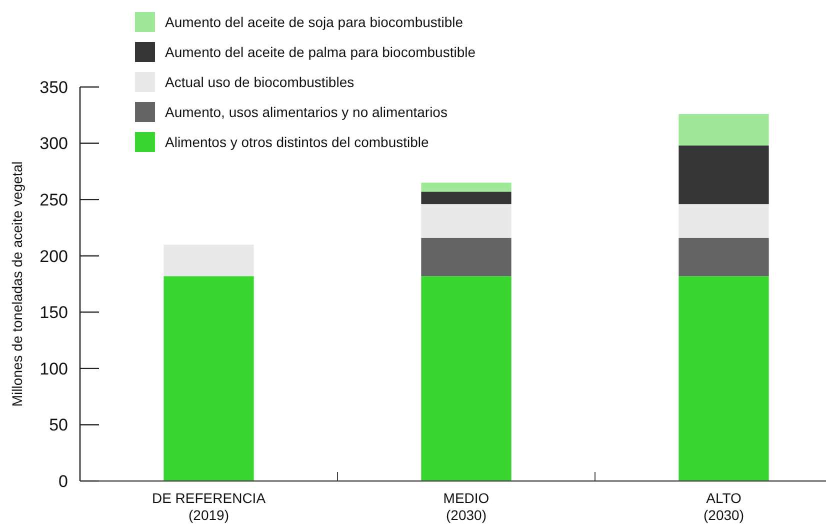 The height and width of the screenshot is (525, 826). What do you see at coordinates (54, 256) in the screenshot?
I see `y-tick-label: 200` at bounding box center [54, 256].